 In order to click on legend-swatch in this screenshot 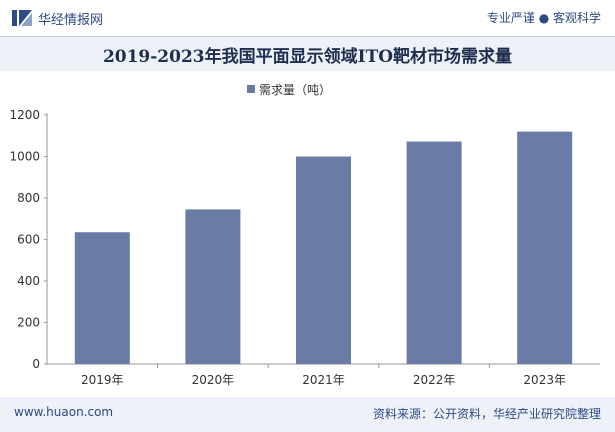, I will do `click(251, 89)`.